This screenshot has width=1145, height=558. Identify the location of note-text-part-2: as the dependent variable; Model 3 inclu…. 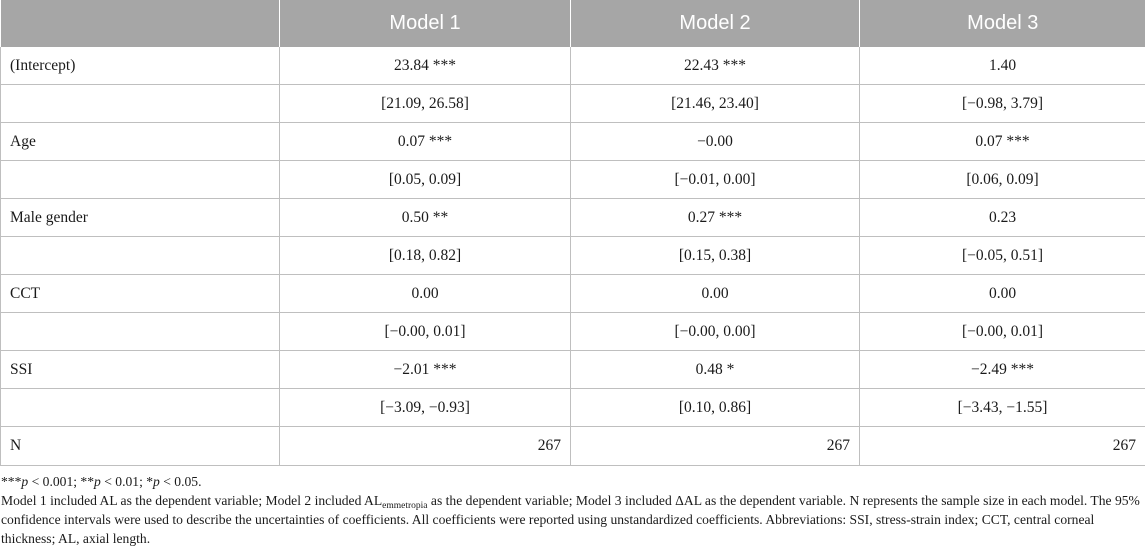
(570, 519).